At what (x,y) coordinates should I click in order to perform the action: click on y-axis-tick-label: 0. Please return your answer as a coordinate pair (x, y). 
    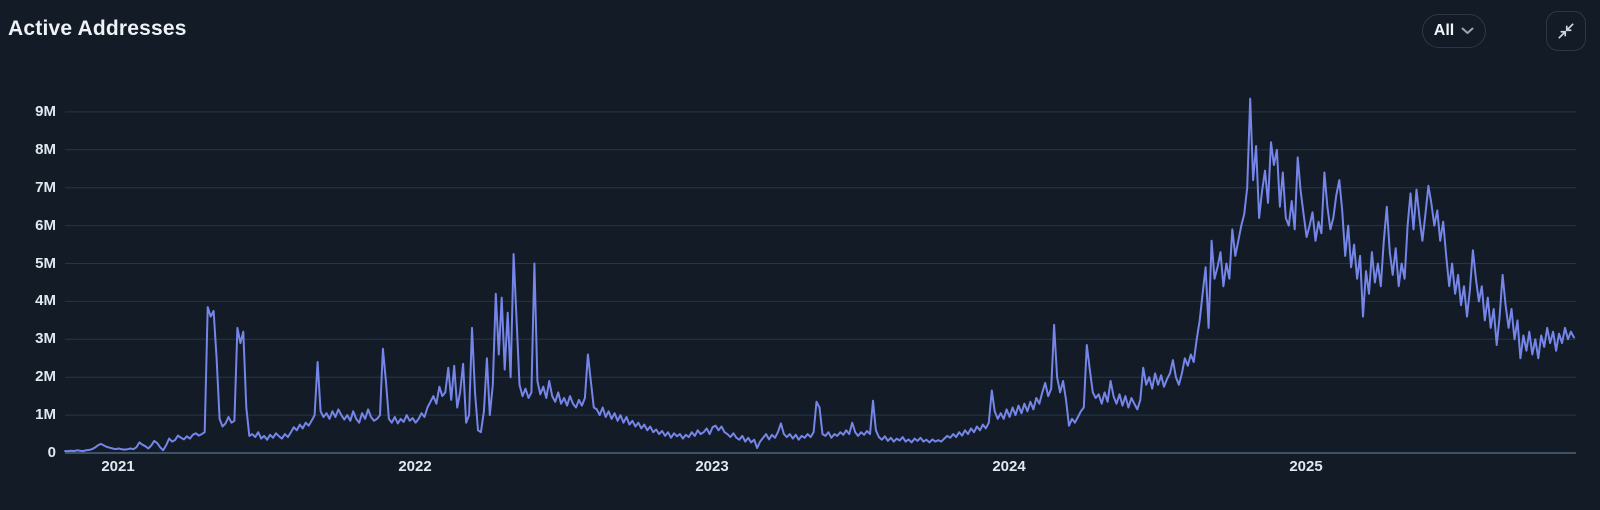
    Looking at the image, I should click on (51, 452).